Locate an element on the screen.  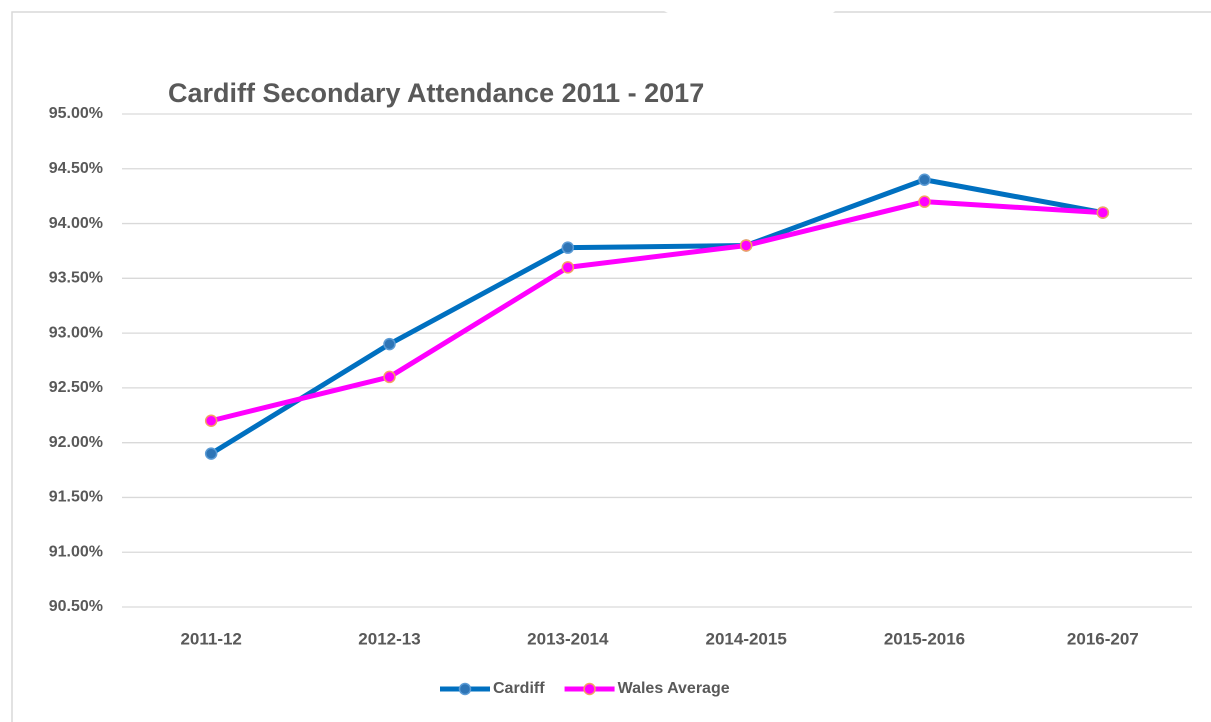
y-tick-label: 92.50% is located at coordinates (76, 387).